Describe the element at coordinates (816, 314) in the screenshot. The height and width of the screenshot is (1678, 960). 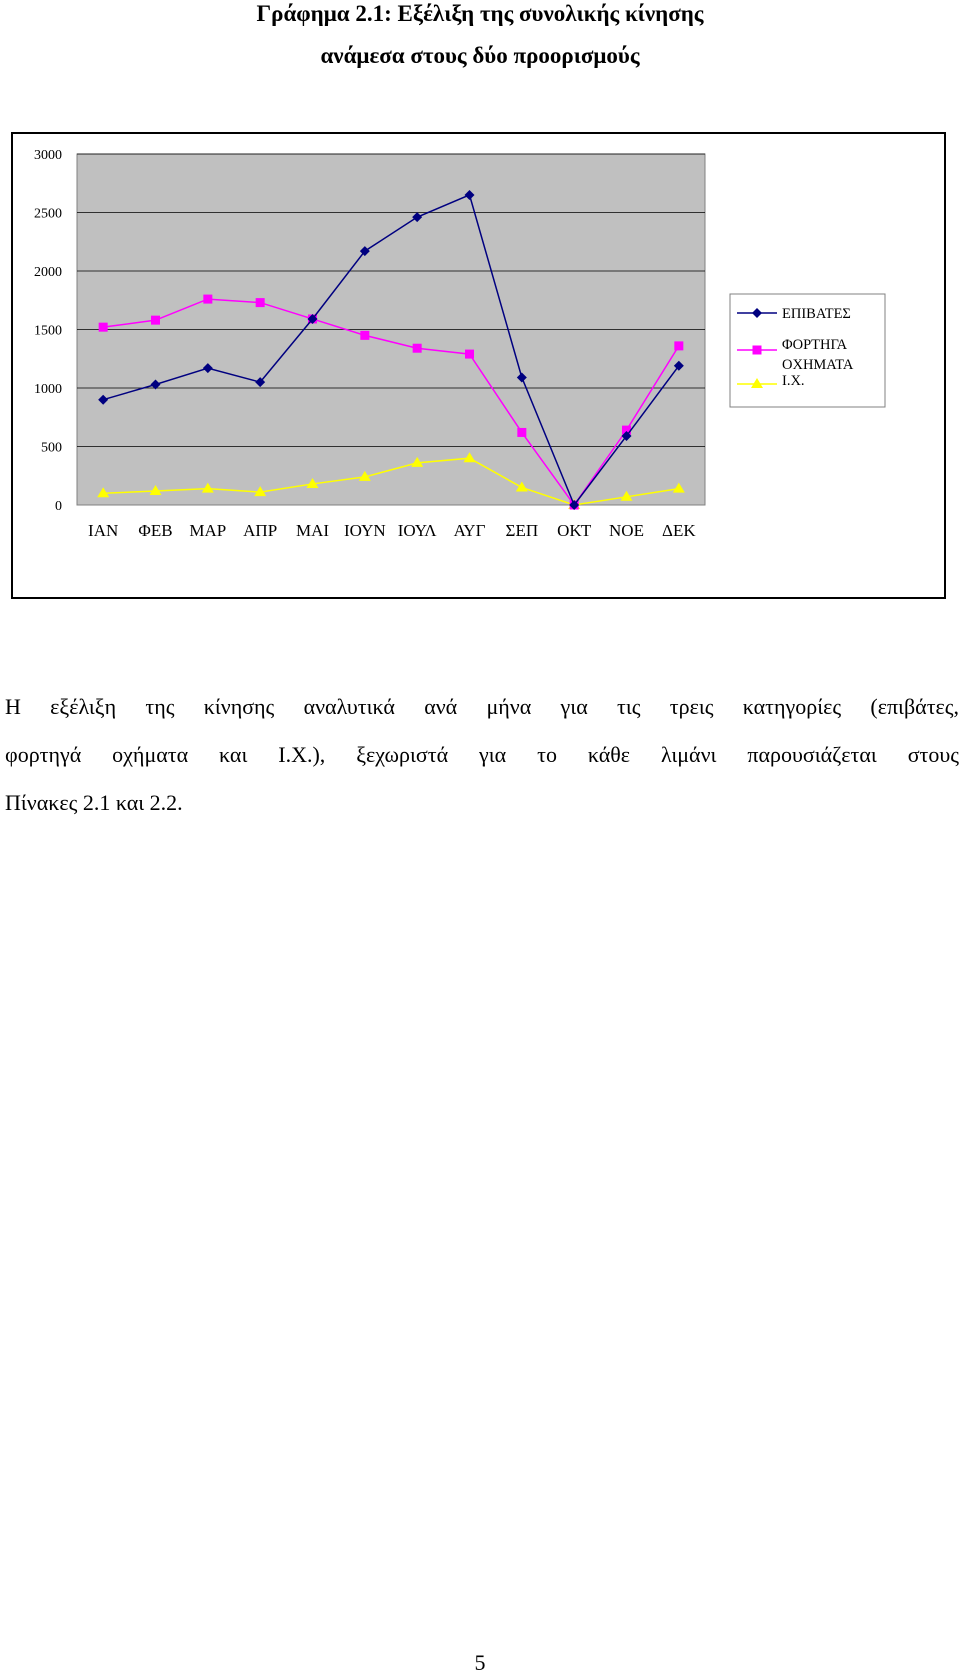
I see `legend-label: ΕΠΙΒΑΤΕΣ` at that location.